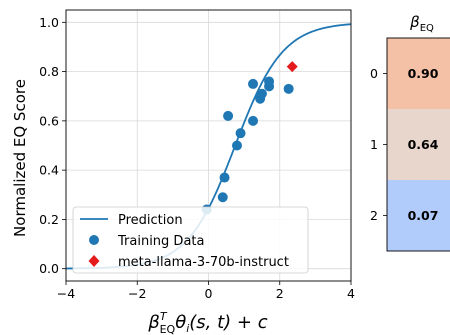  Describe the element at coordinates (280, 293) in the screenshot. I see `x-tick-label: 2` at that location.